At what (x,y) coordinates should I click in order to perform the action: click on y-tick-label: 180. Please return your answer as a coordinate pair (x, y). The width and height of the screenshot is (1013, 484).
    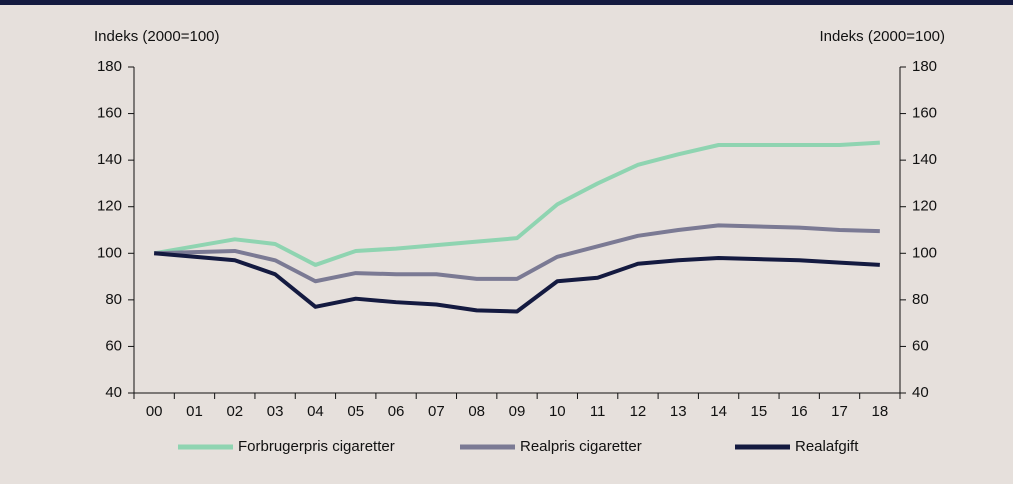
    Looking at the image, I should click on (109, 66).